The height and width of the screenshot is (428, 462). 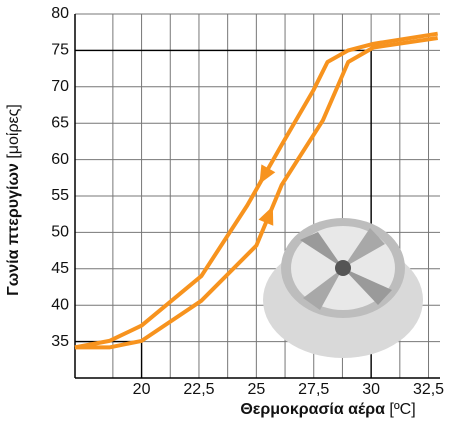 What do you see at coordinates (142, 389) in the screenshot?
I see `x-tick-label: 20` at bounding box center [142, 389].